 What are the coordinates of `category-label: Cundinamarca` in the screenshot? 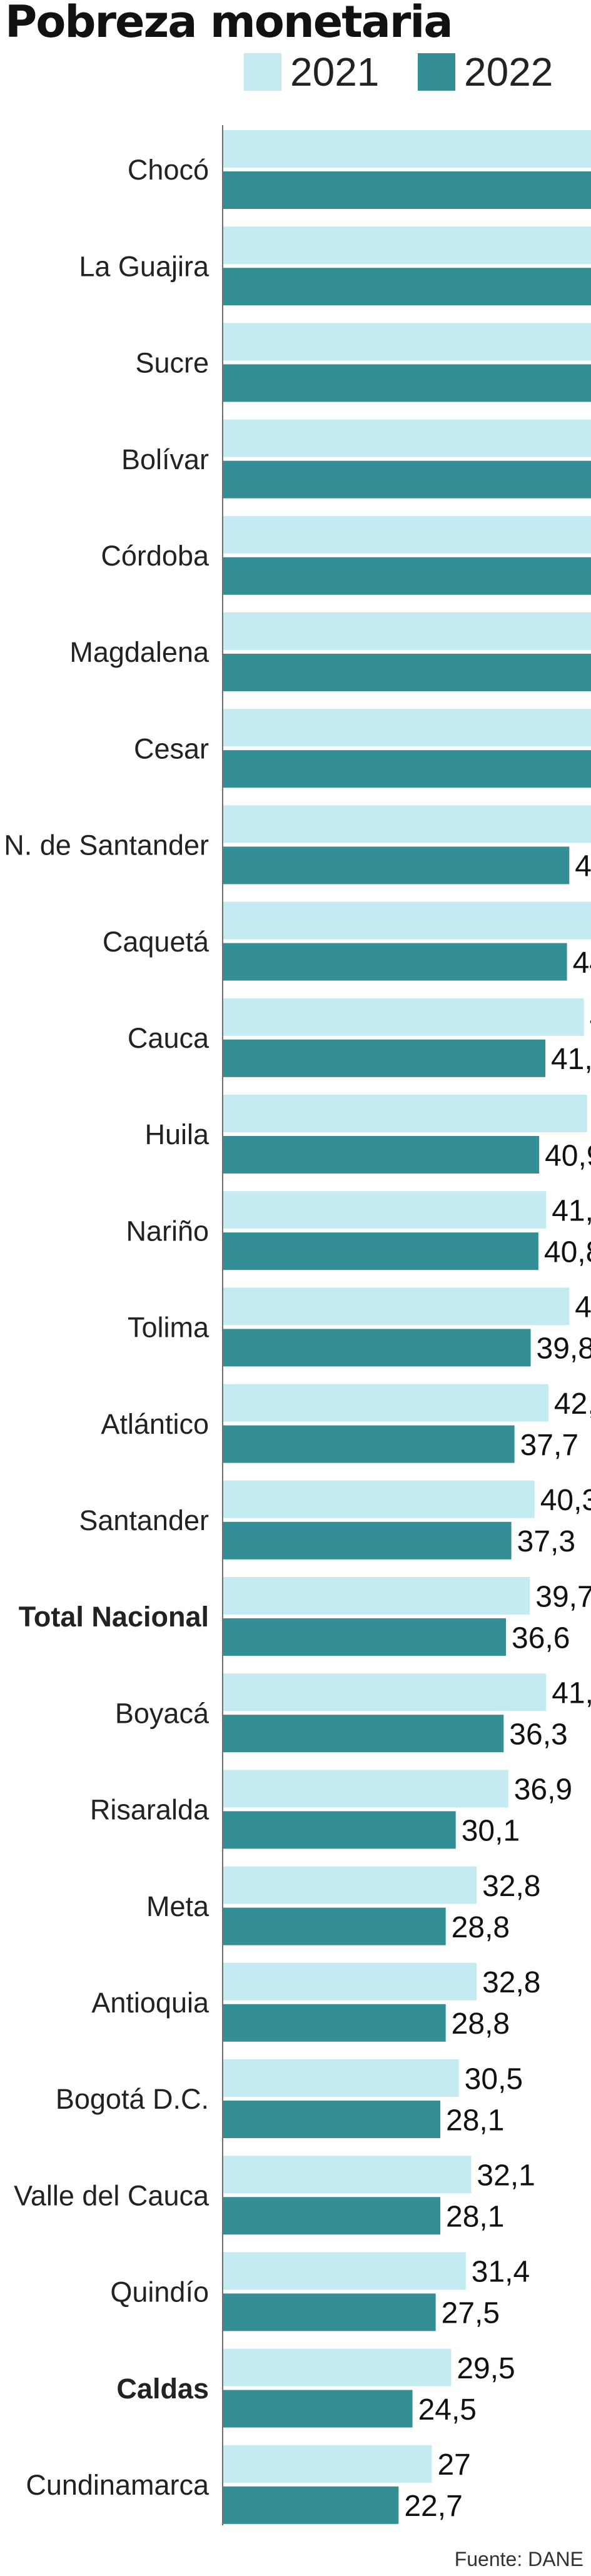 It's located at (118, 2485).